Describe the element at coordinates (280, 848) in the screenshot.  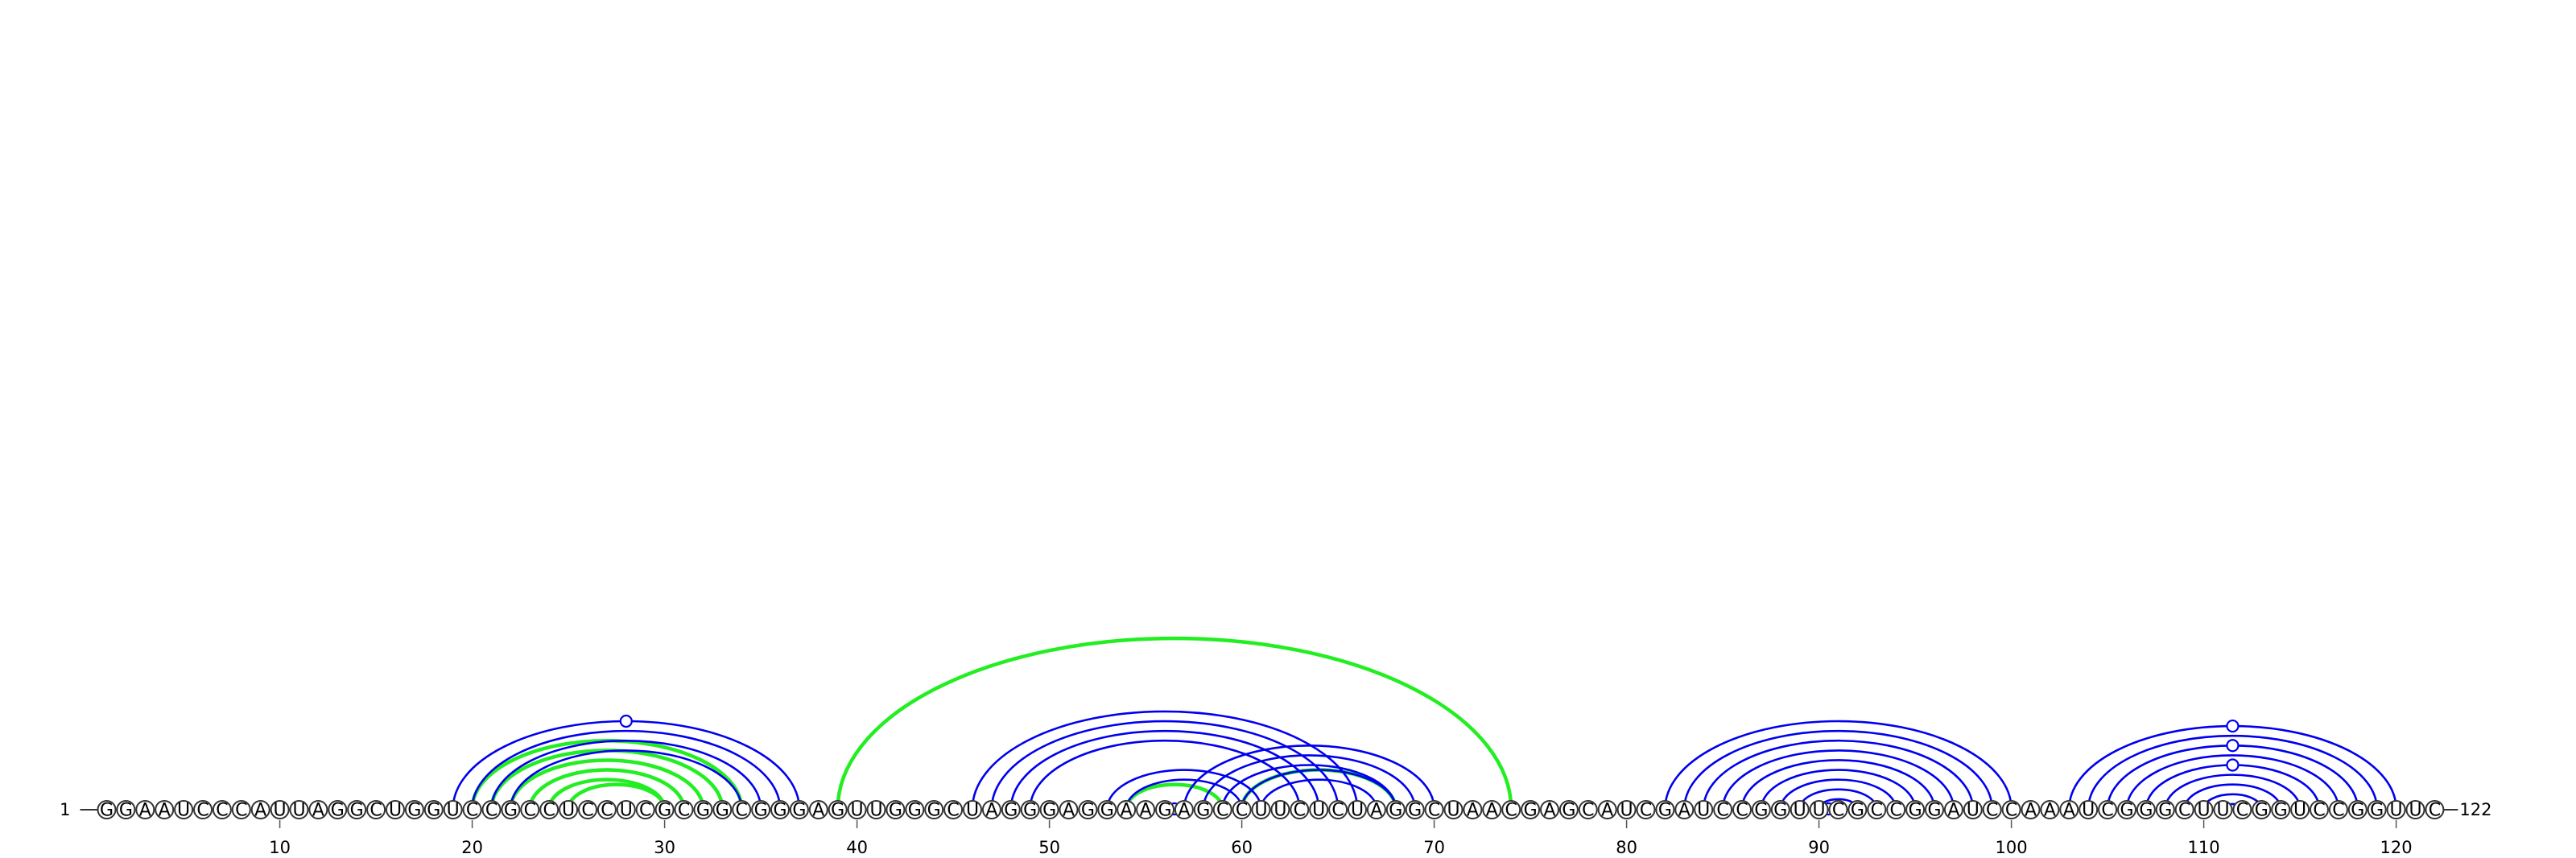
I see `axis-tick-label: 10` at that location.